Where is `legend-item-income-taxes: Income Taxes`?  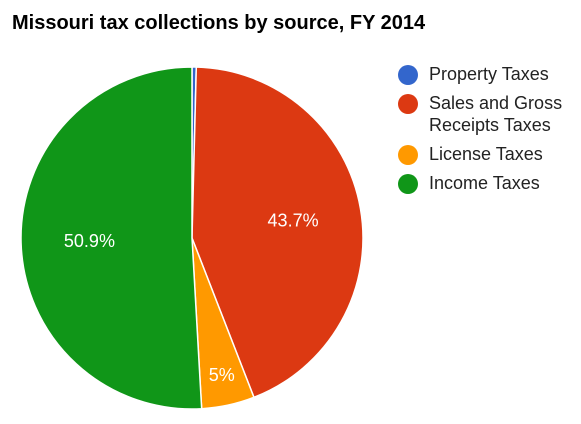
legend-item-income-taxes: Income Taxes is located at coordinates (488, 183).